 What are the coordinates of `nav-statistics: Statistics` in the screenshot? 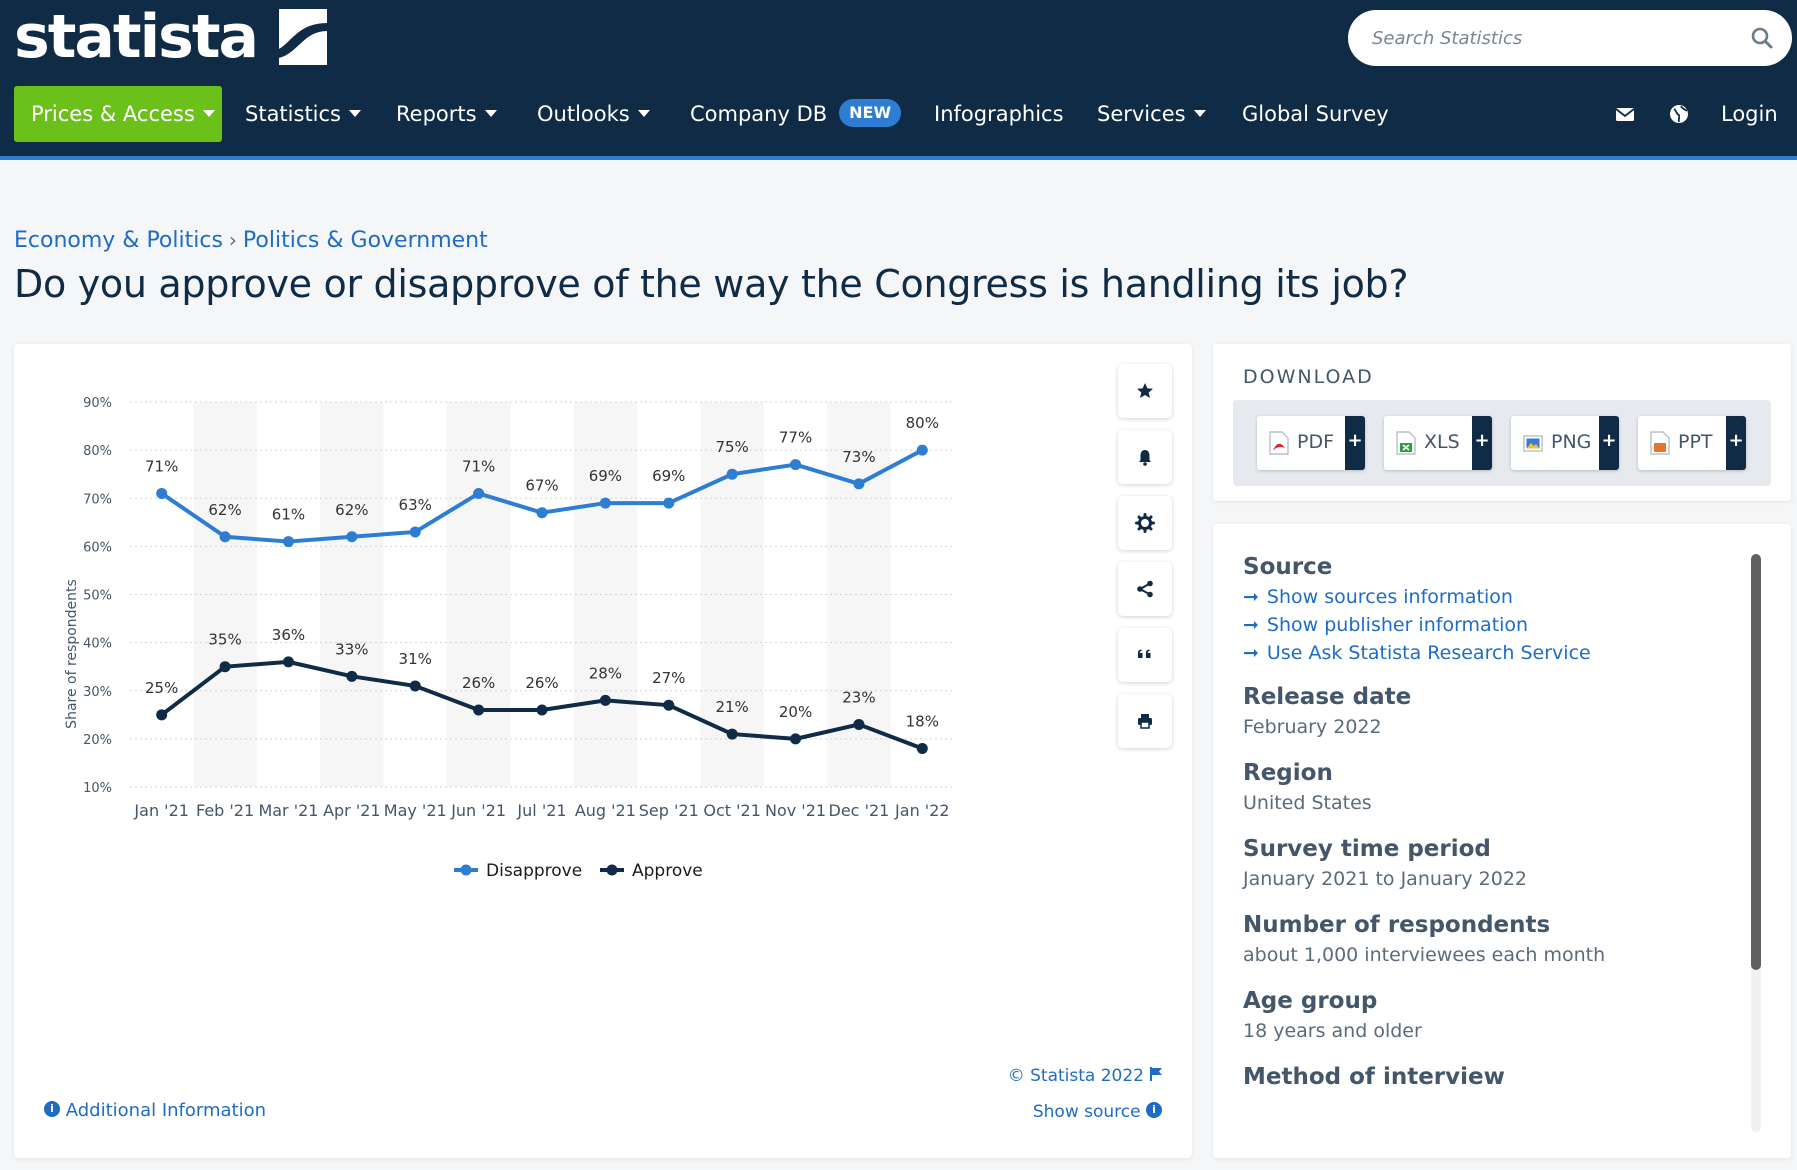 It's located at (303, 114).